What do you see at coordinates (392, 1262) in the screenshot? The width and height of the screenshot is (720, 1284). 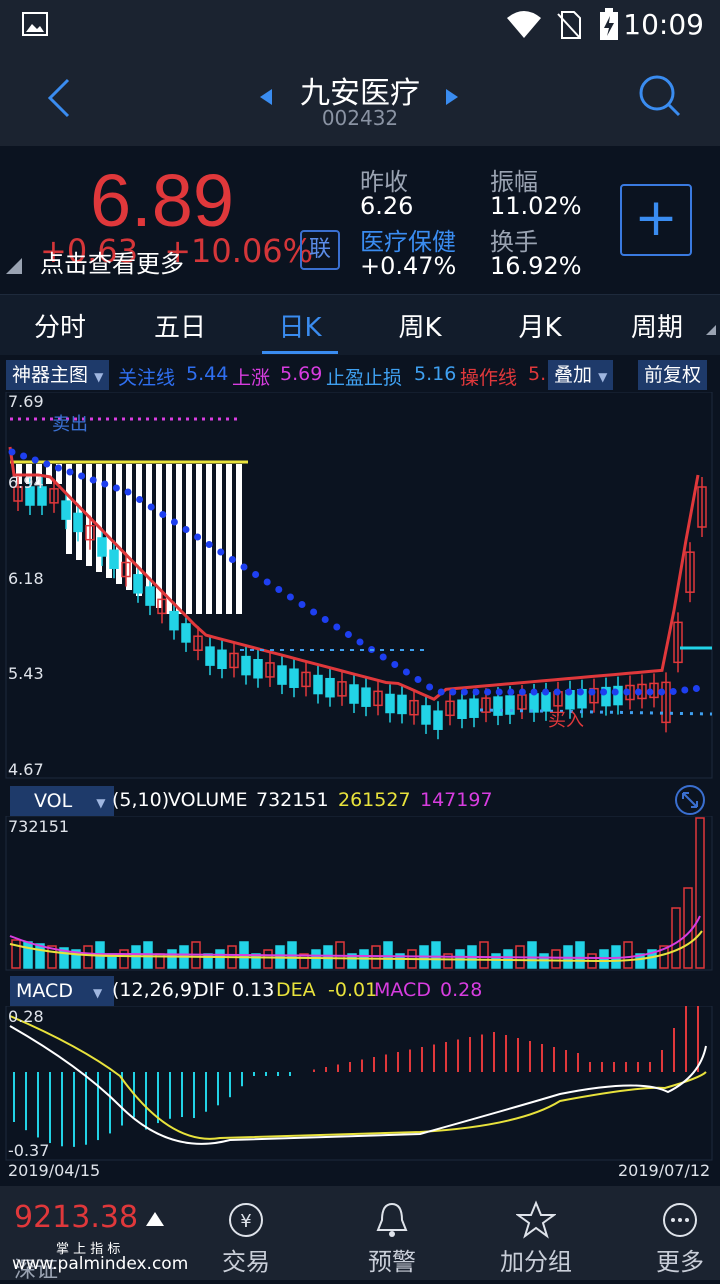 I see `nav-alert: 预警` at bounding box center [392, 1262].